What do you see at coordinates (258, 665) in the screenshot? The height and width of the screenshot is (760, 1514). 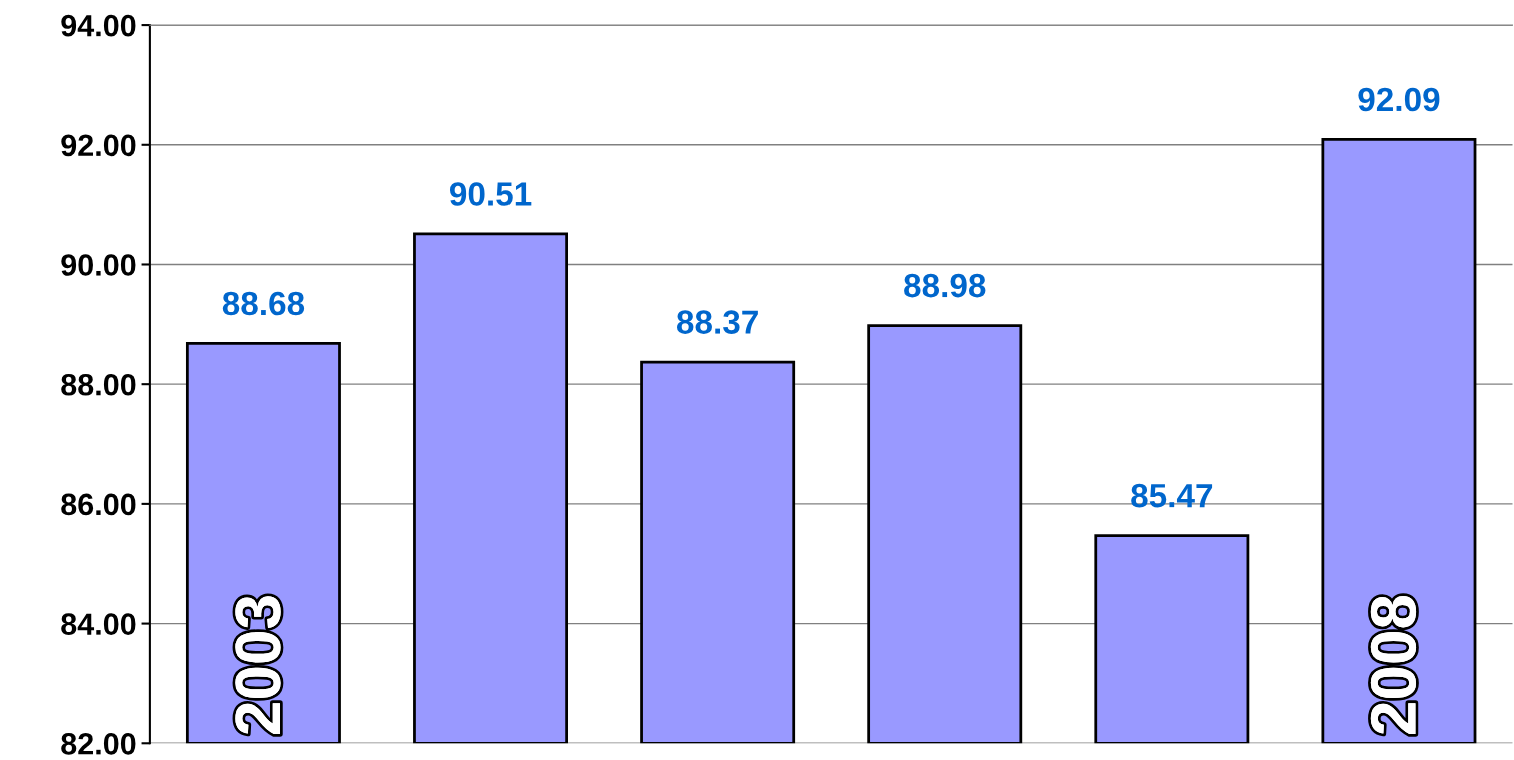 I see `x-tick-label: 2003` at bounding box center [258, 665].